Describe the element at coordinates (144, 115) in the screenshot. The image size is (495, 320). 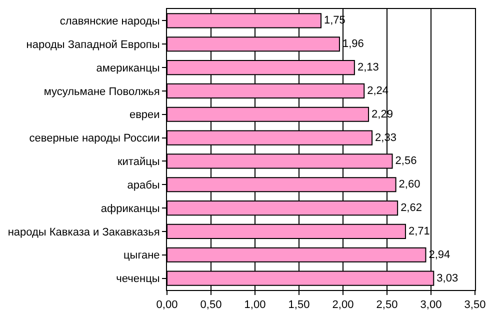
I see `y-tick-label: евреи` at that location.